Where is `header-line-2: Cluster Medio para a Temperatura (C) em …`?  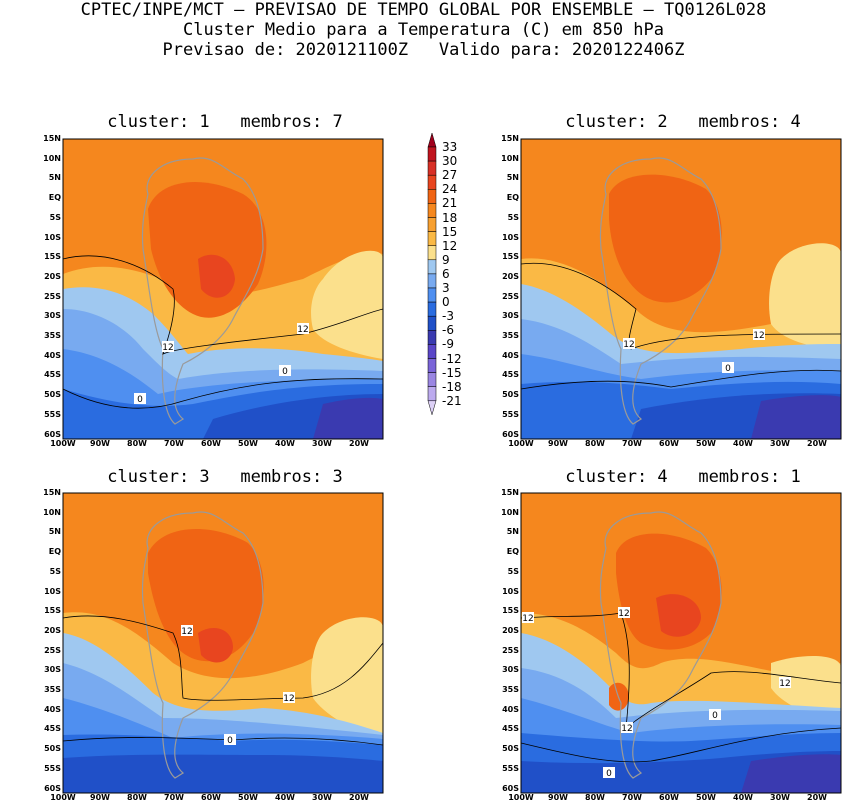
header-line-2: Cluster Medio para a Temperatura (C) em … is located at coordinates (423, 30).